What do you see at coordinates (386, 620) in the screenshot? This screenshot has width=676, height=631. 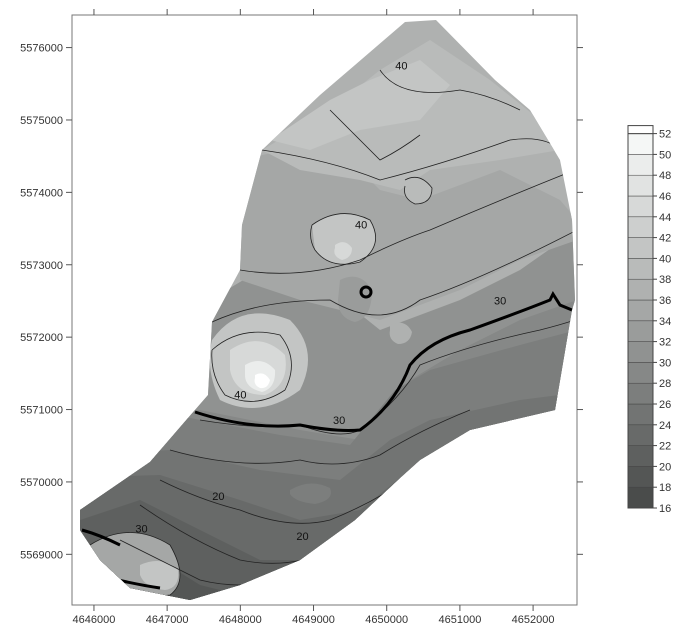 I see `x-tick-label: 4650000` at bounding box center [386, 620].